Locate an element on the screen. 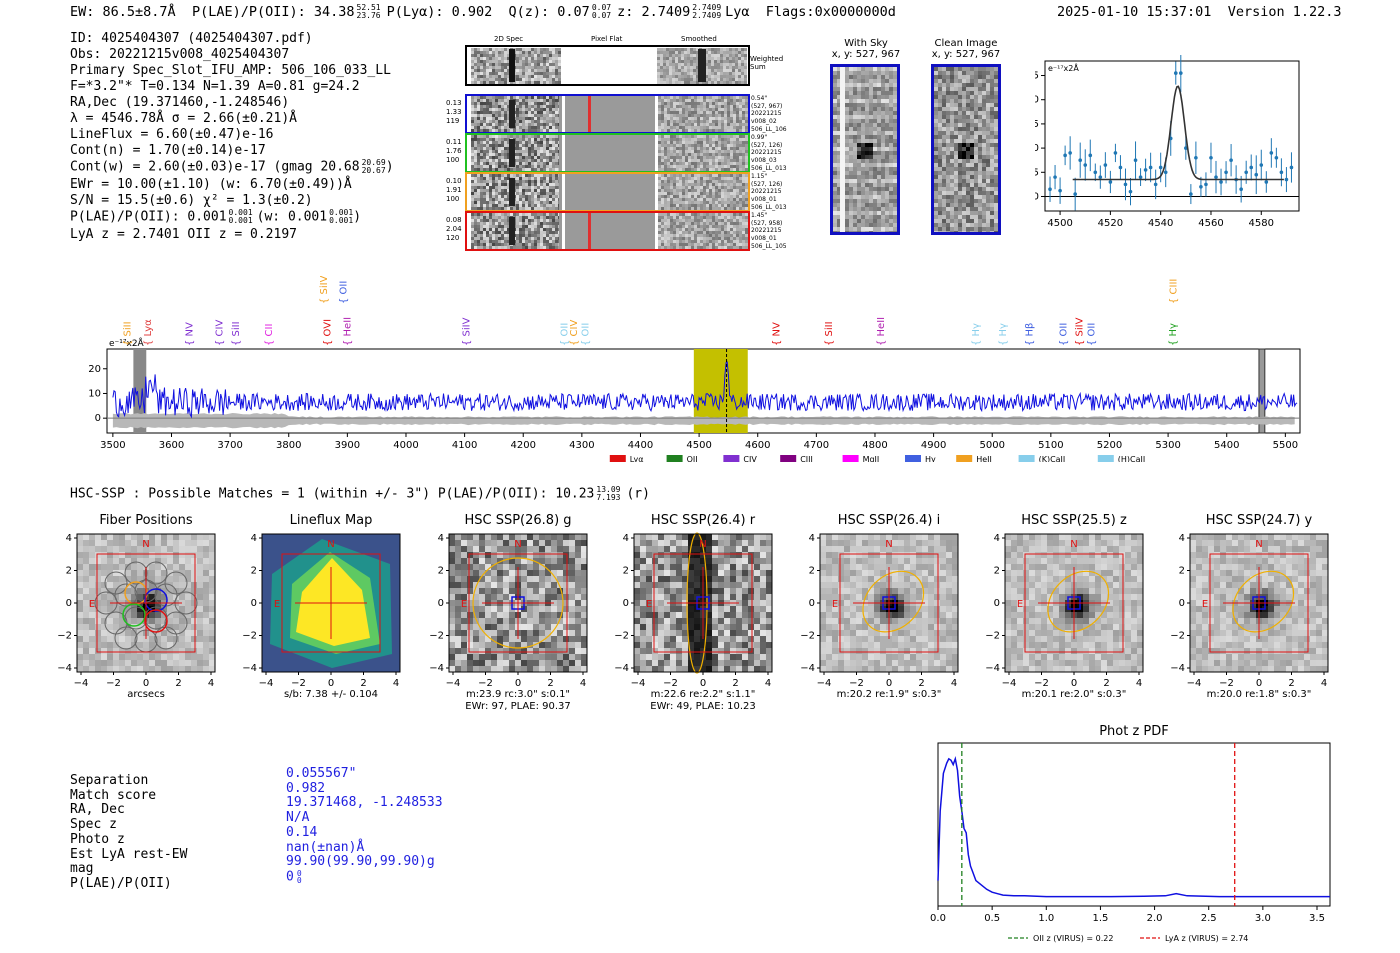 This screenshot has height=953, width=1400. plae-hi: 52.51 is located at coordinates (368, 7).